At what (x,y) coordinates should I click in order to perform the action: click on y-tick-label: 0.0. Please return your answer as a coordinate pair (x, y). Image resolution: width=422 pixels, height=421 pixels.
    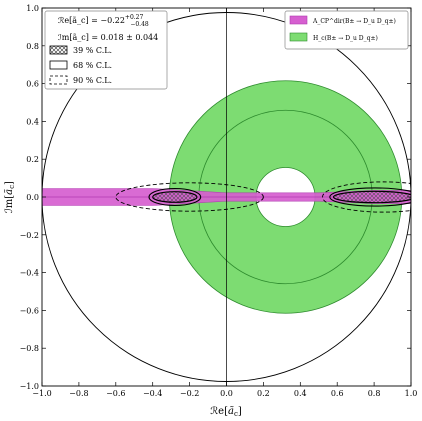
    Looking at the image, I should click on (32, 197).